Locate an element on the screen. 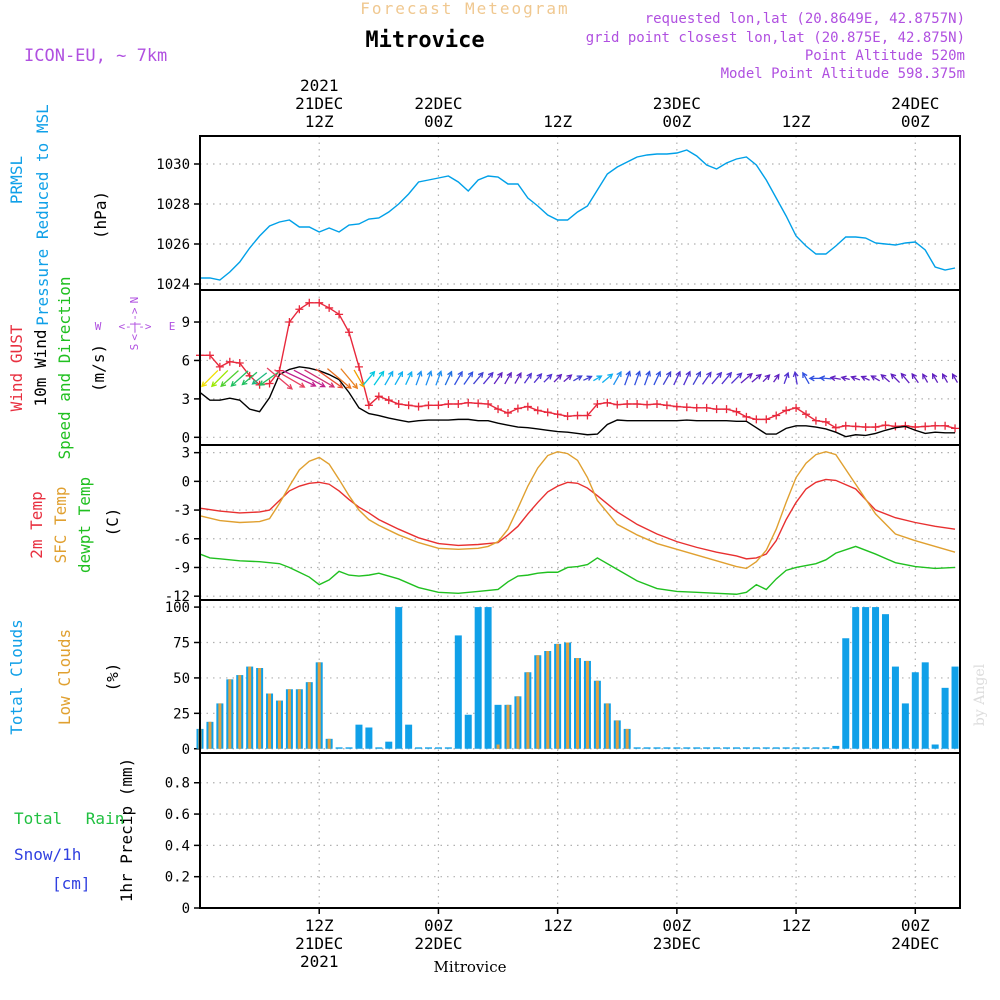 The image size is (1000, 1000). wind-gust-label: Wind GUST is located at coordinates (16, 367).